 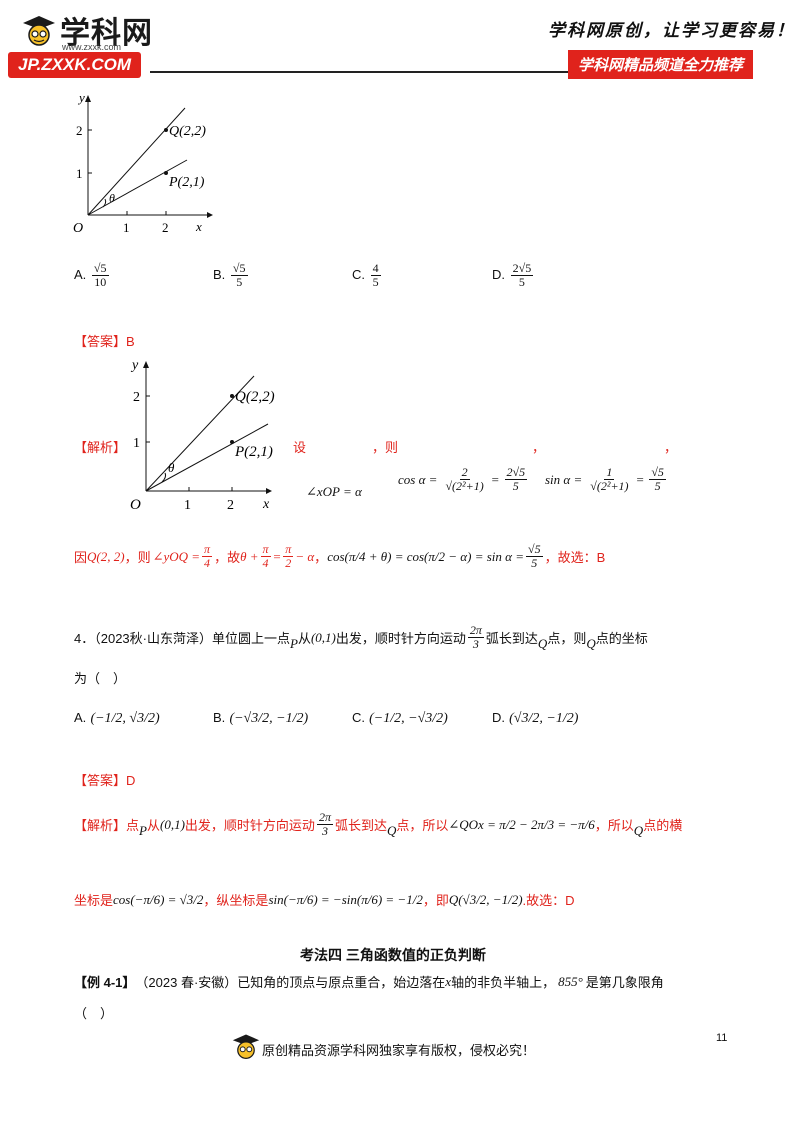 I want to click on fig1-point-q: Q(2,2), so click(x=187, y=131).